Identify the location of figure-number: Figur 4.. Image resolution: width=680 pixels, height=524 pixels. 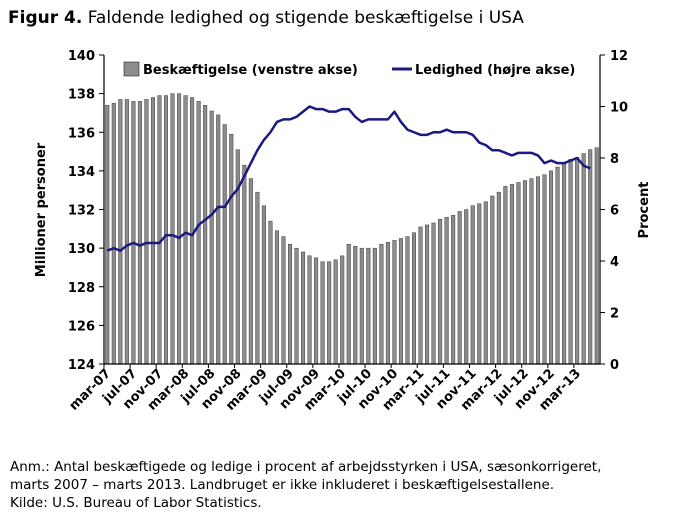
(45, 18).